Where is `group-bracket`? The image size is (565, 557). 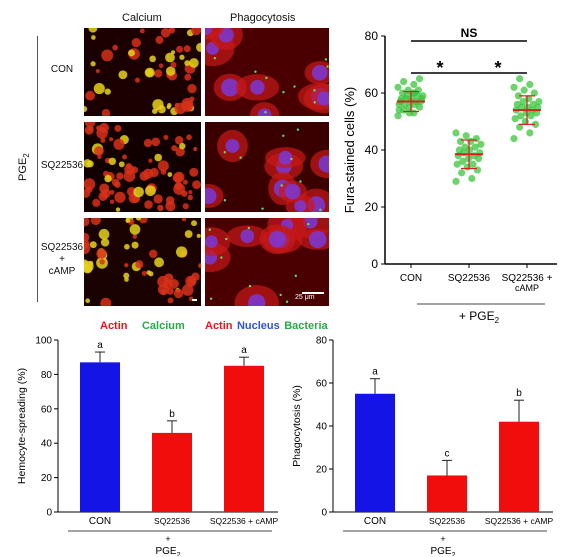
group-bracket is located at coordinates (37, 169).